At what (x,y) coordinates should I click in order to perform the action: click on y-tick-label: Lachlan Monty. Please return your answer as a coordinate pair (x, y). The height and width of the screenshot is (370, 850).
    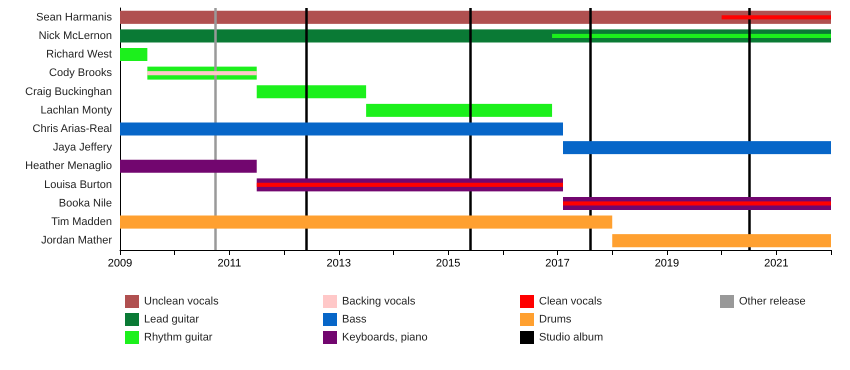
    Looking at the image, I should click on (76, 110).